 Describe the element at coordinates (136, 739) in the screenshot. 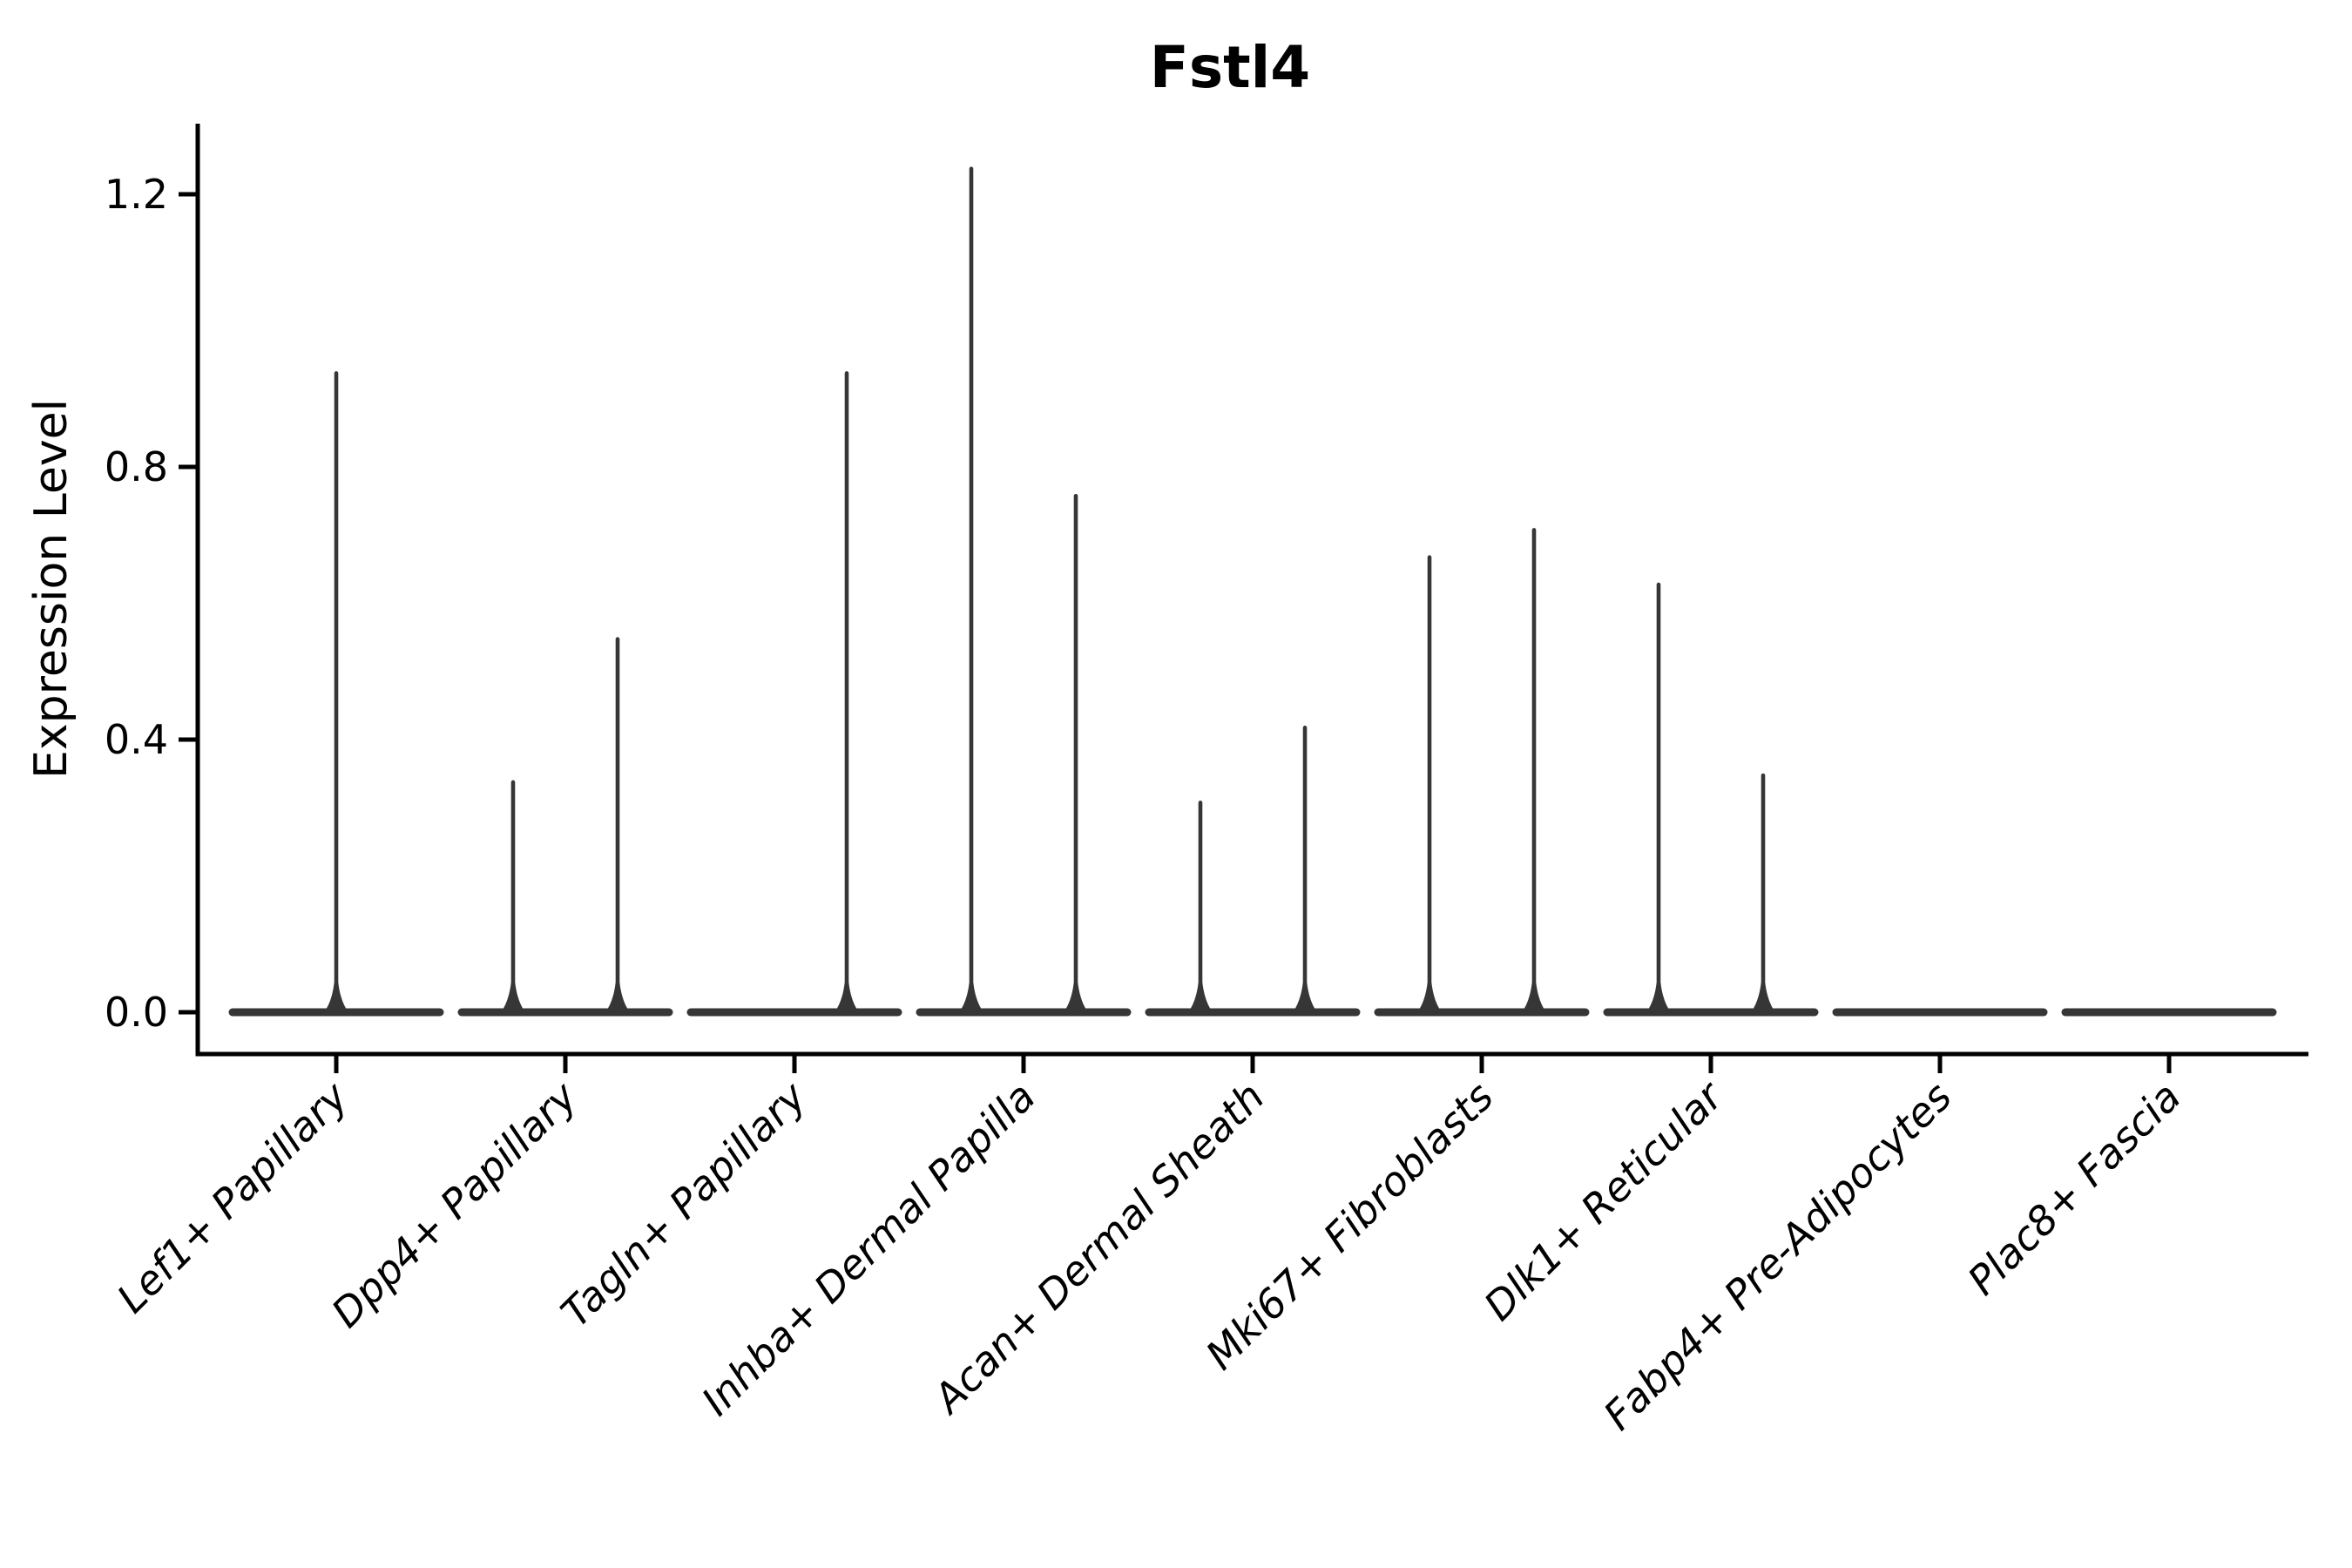

I see `y-tick-label: 0.4` at that location.